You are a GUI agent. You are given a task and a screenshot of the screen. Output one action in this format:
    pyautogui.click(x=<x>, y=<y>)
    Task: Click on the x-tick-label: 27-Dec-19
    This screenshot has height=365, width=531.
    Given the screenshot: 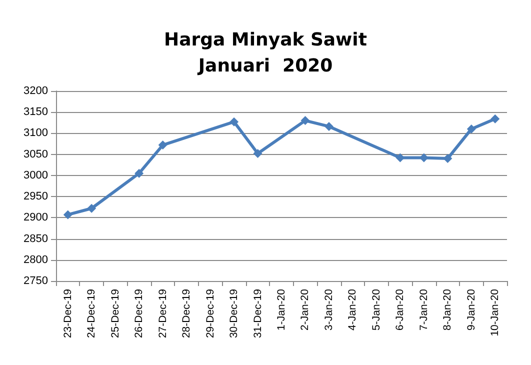 What is the action you would take?
    pyautogui.click(x=162, y=313)
    